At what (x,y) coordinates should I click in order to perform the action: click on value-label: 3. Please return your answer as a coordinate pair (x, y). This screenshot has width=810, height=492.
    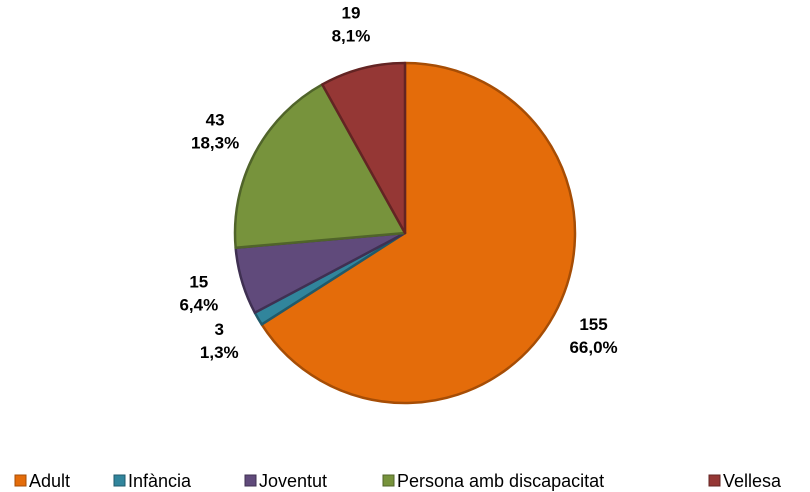
    Looking at the image, I should click on (219, 329).